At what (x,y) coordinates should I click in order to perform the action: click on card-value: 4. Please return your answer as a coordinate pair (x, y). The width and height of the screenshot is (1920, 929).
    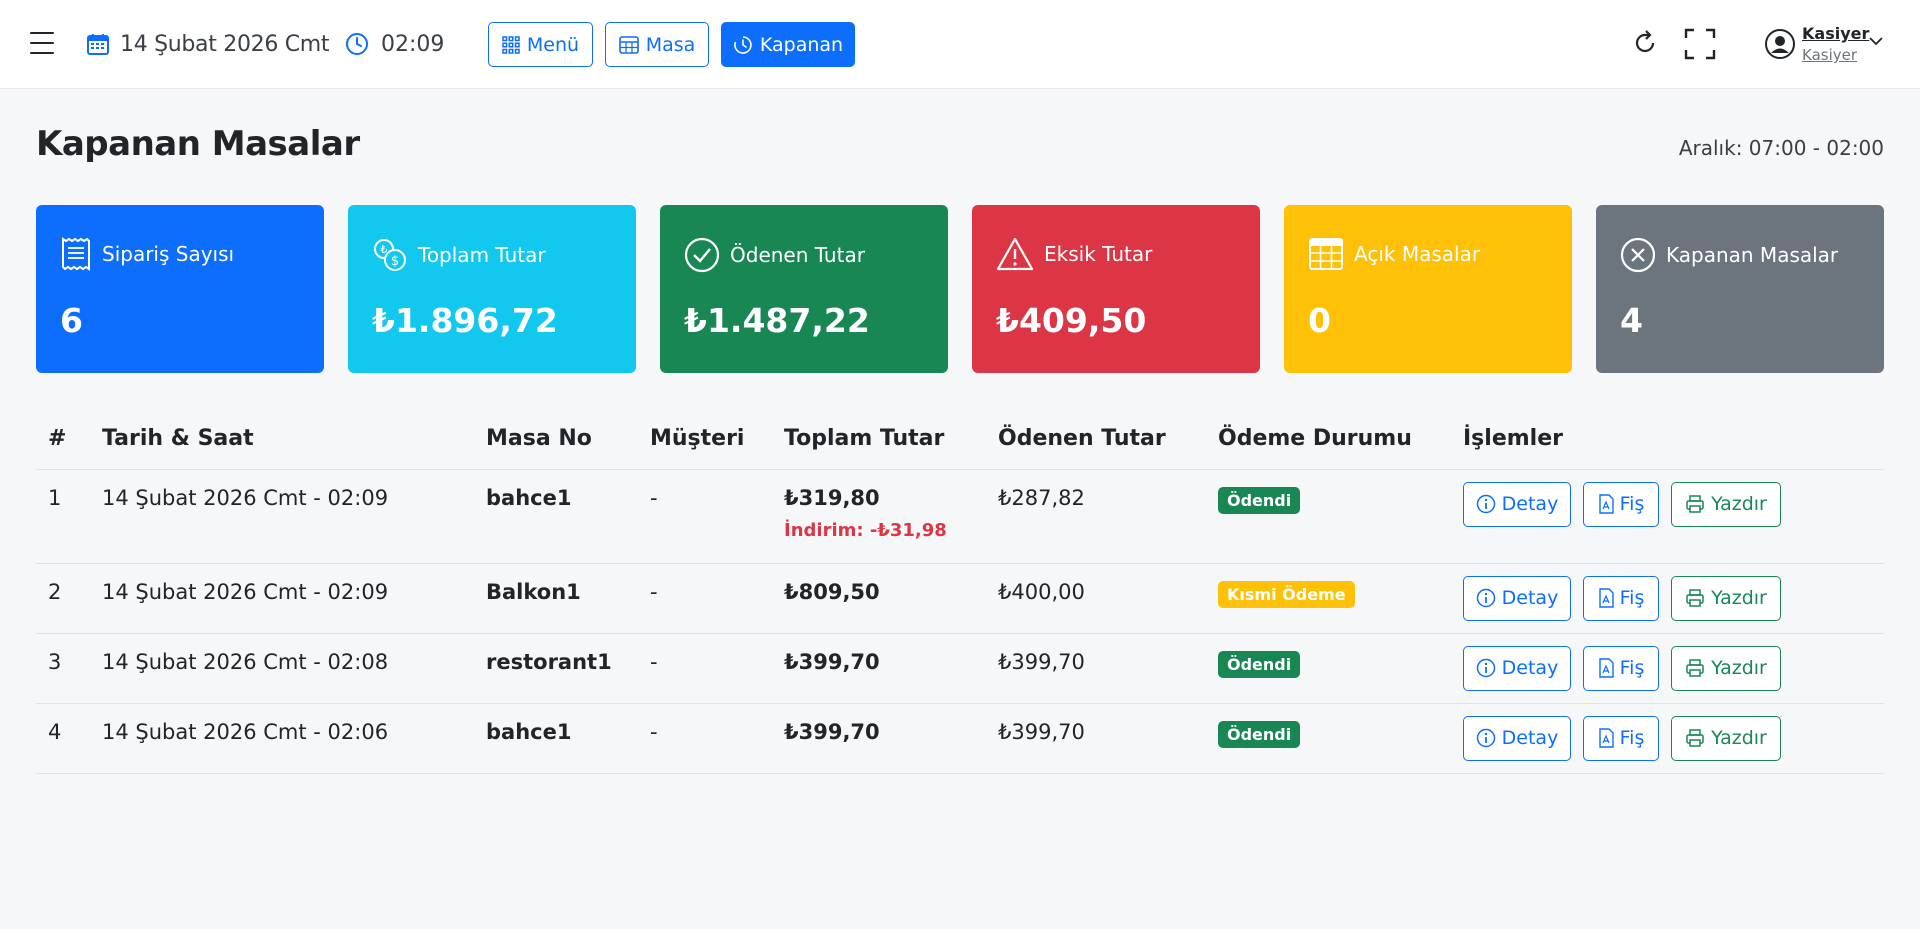
    Looking at the image, I should click on (1631, 320).